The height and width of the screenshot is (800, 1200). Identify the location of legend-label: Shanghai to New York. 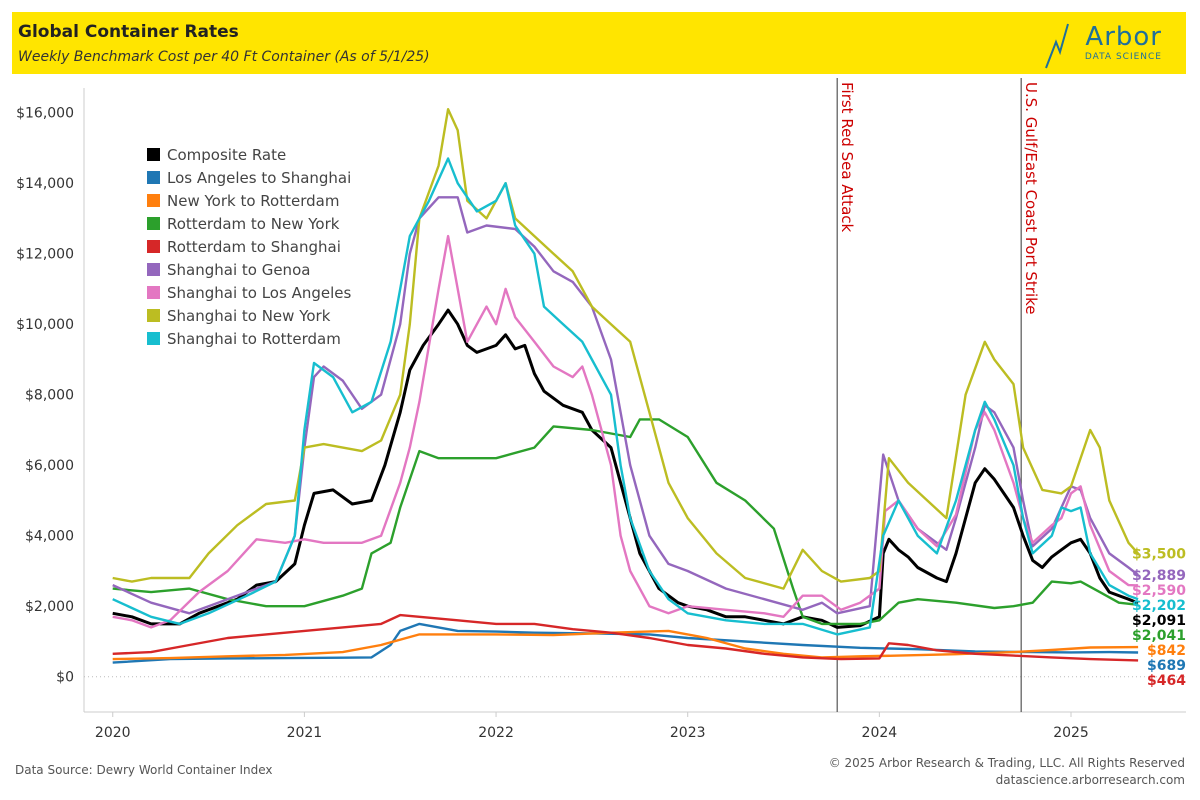
(249, 315).